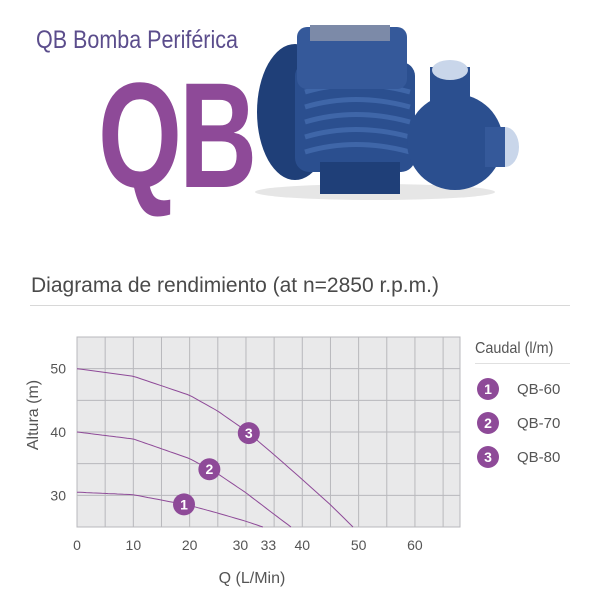  What do you see at coordinates (77, 545) in the screenshot?
I see `x-tick-label: 0` at bounding box center [77, 545].